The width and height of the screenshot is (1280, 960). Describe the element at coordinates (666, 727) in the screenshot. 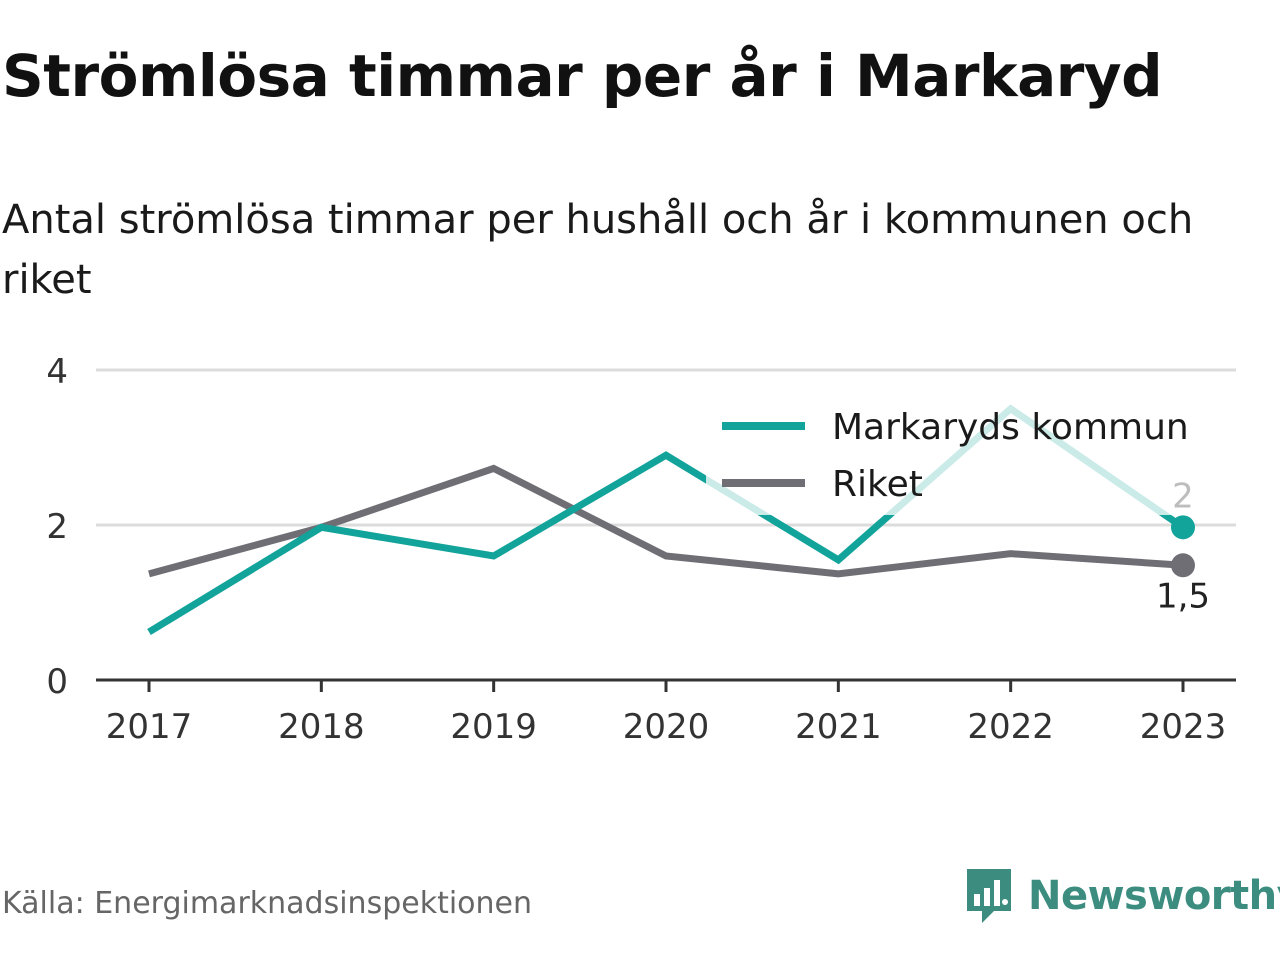

I see `x-tick-label: 2020` at that location.